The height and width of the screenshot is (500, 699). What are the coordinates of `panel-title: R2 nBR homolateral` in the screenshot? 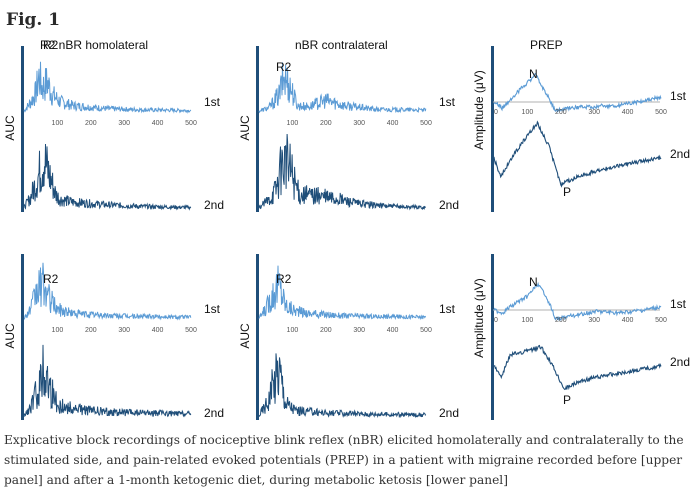 It's located at (94, 45).